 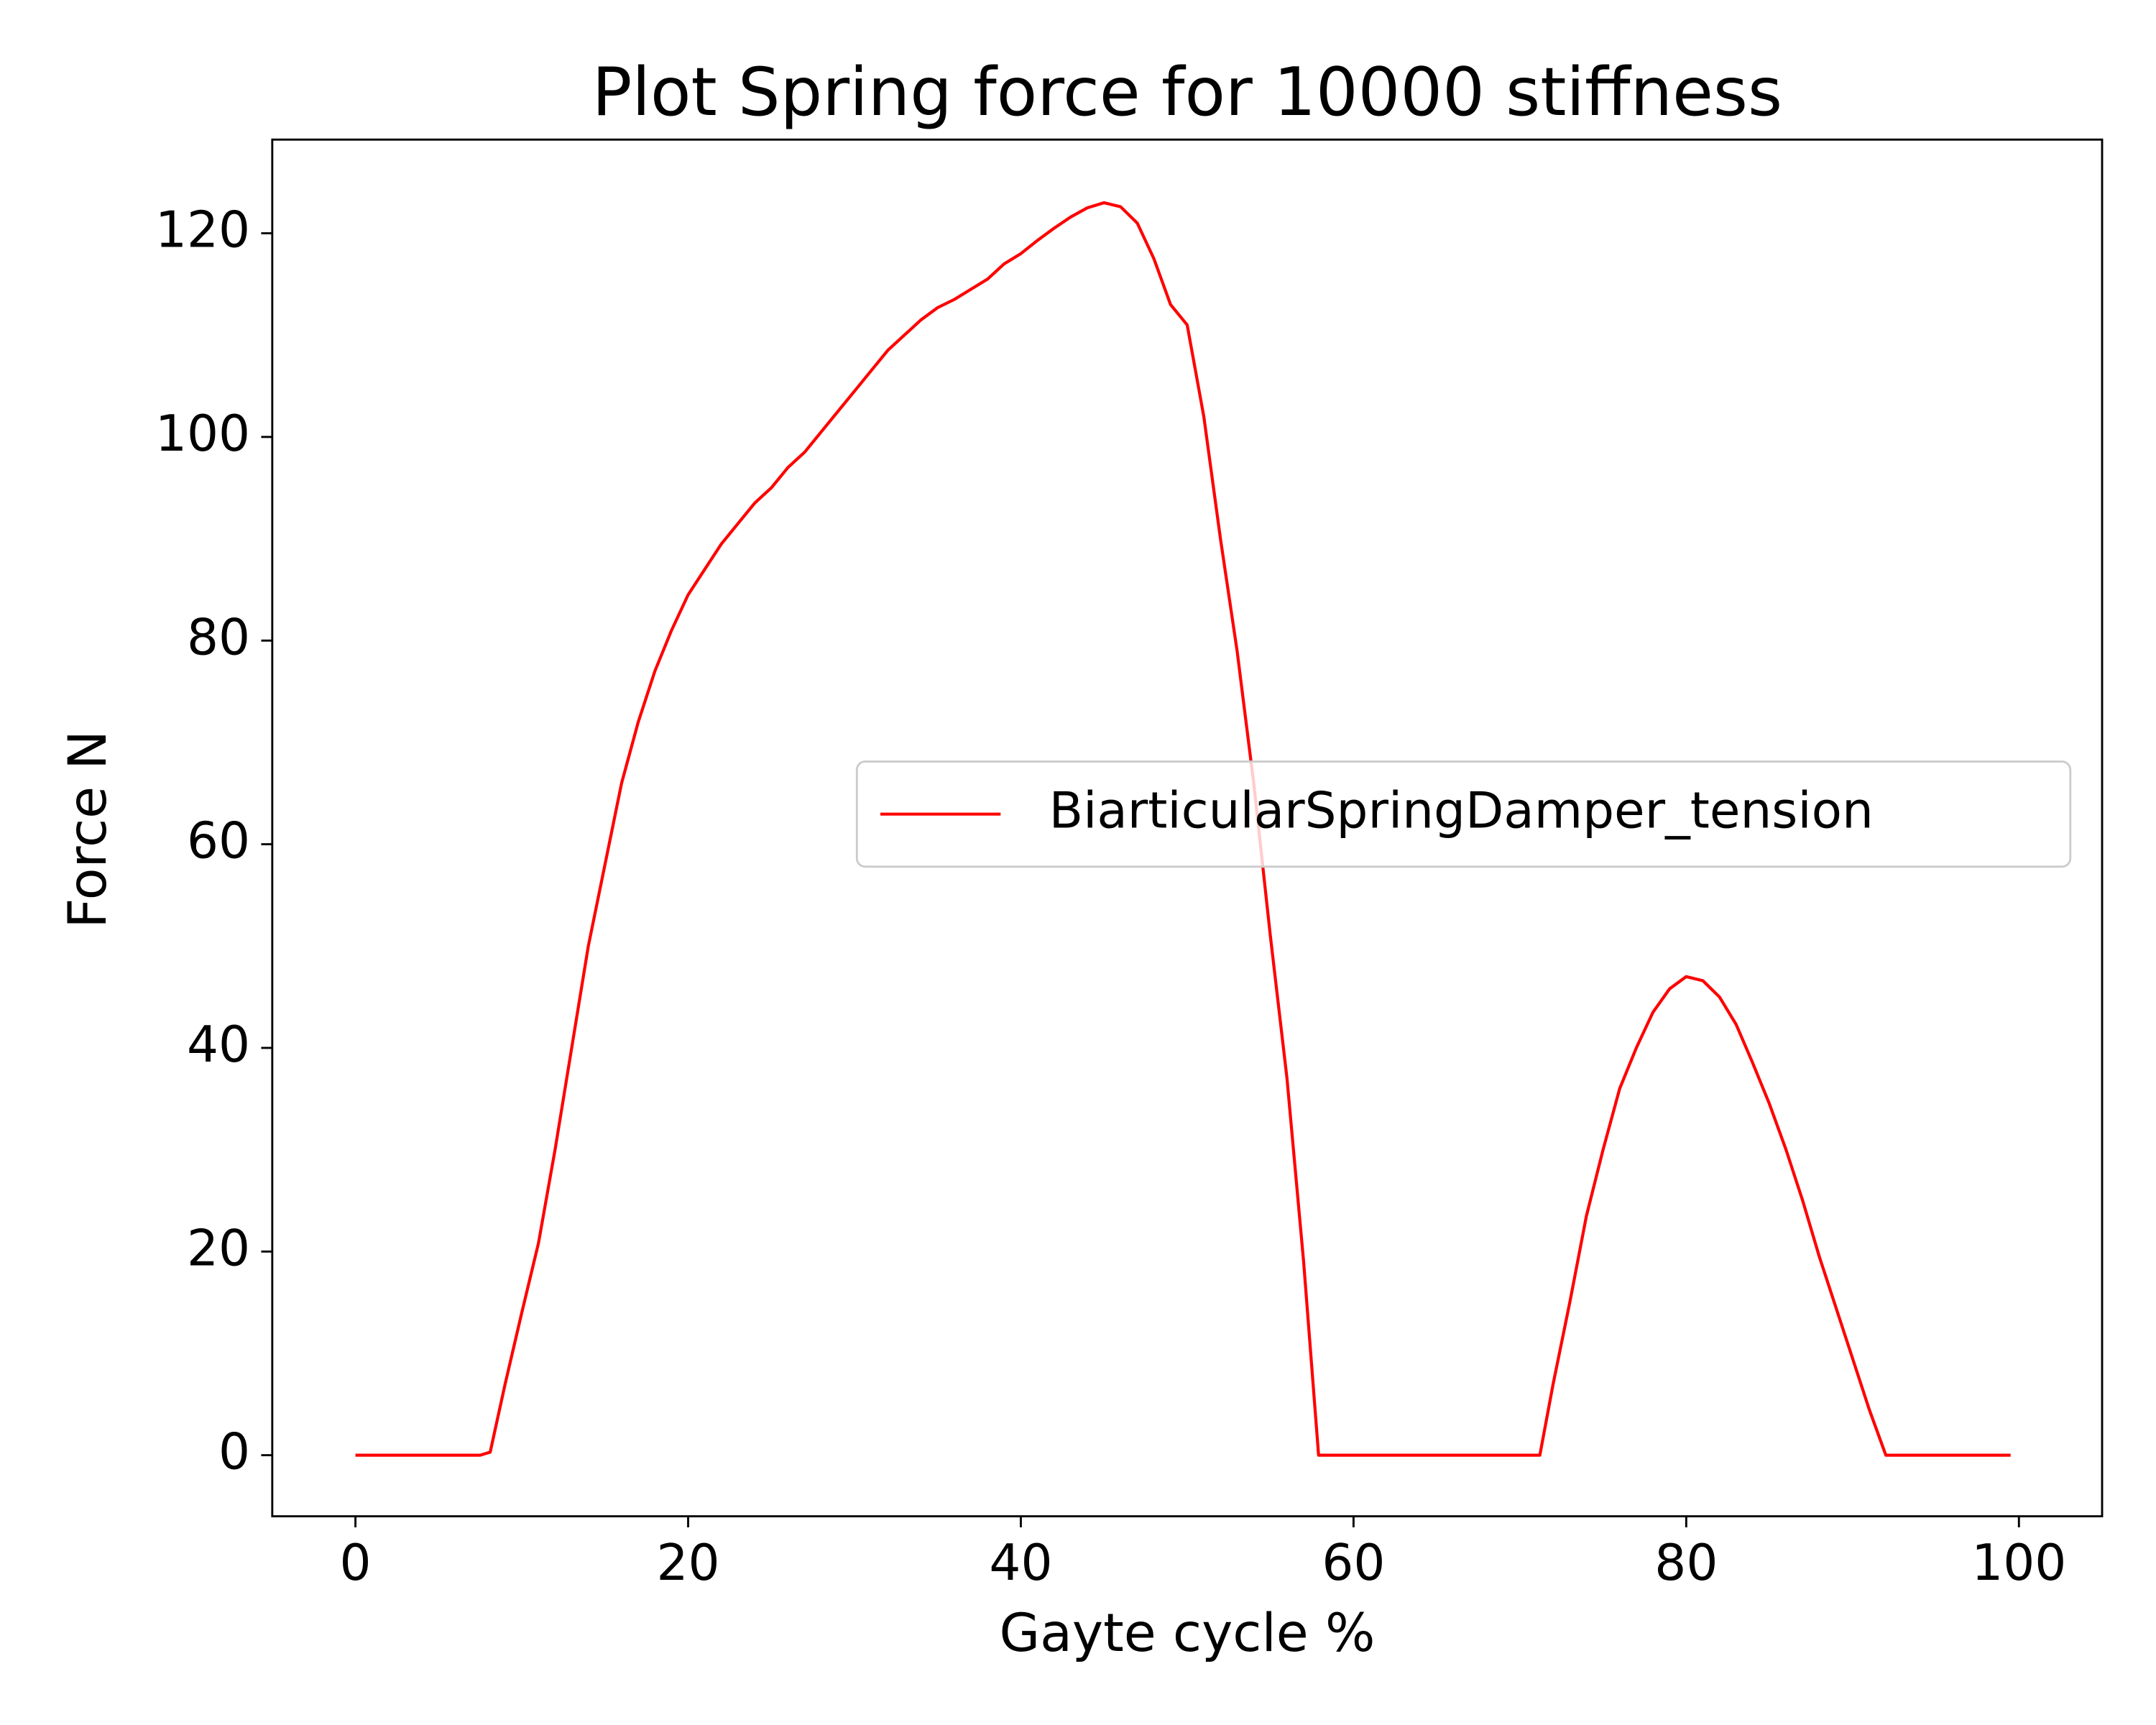 What do you see at coordinates (1353, 1563) in the screenshot?
I see `x-tick-label: 60` at bounding box center [1353, 1563].